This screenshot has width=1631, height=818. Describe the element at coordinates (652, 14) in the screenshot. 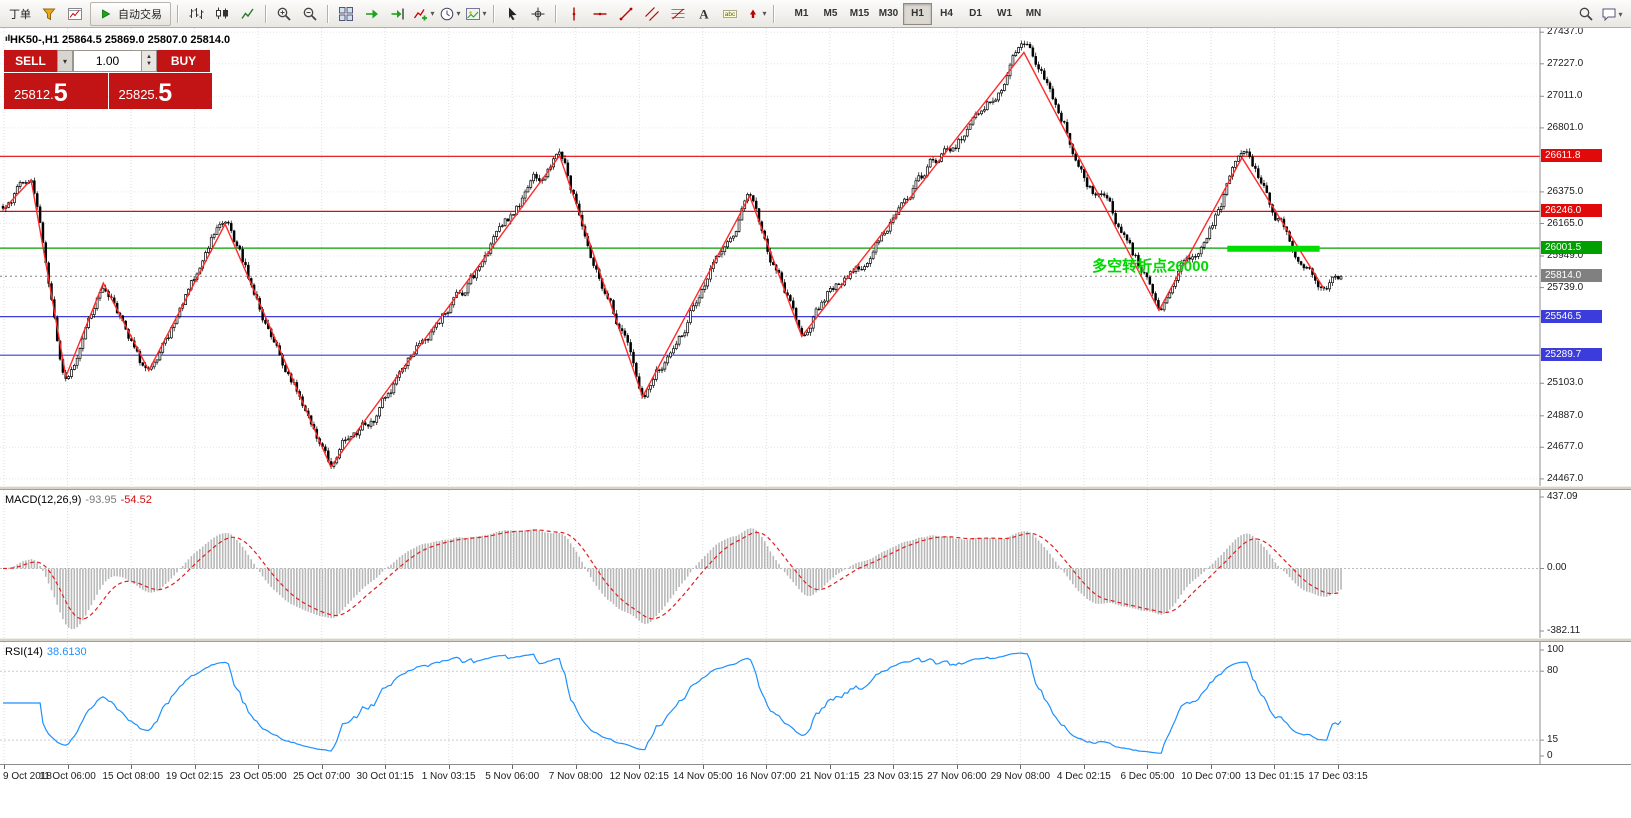

I see `equidistant-channel-icon` at that location.